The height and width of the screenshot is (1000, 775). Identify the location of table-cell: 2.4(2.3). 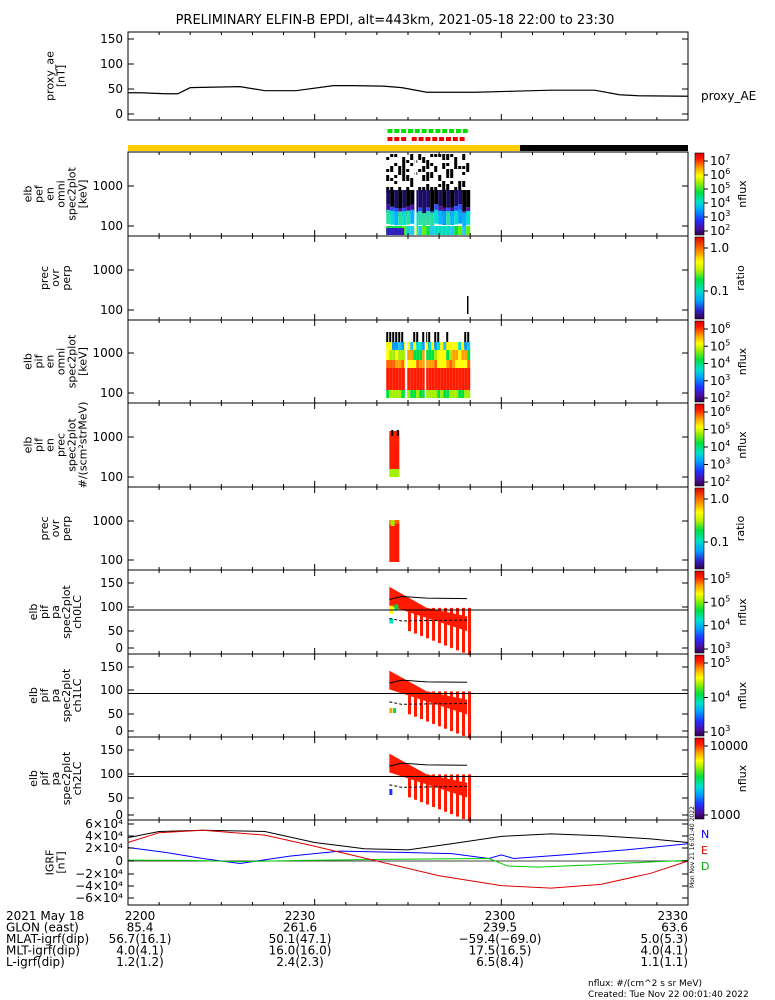
(300, 962).